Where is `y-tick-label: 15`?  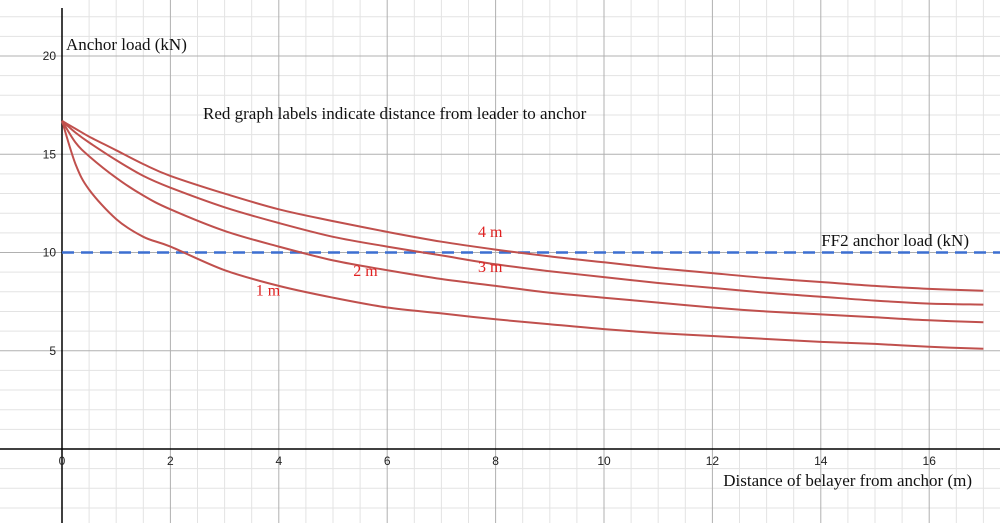 y-tick-label: 15 is located at coordinates (50, 154).